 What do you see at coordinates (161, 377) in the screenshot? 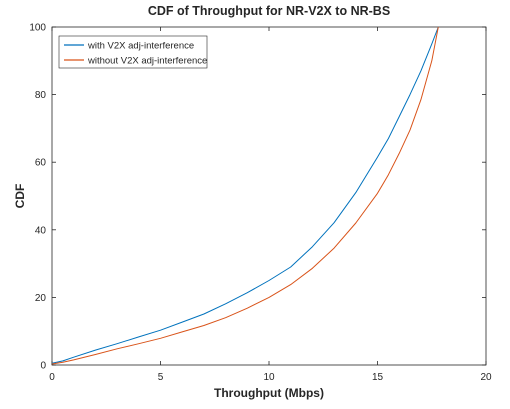
I see `x-tick-label: 5` at bounding box center [161, 377].